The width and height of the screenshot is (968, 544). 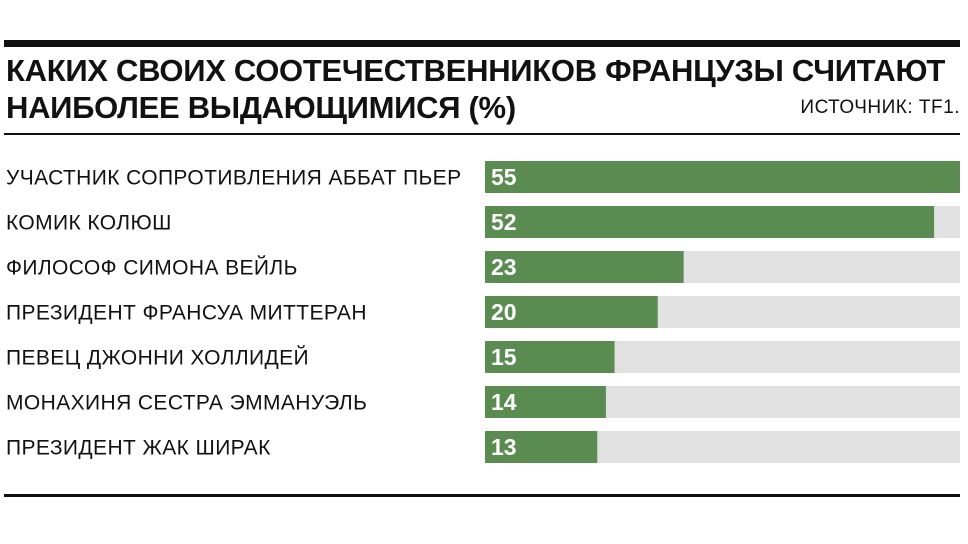 What do you see at coordinates (504, 312) in the screenshot?
I see `value-label: 20` at bounding box center [504, 312].